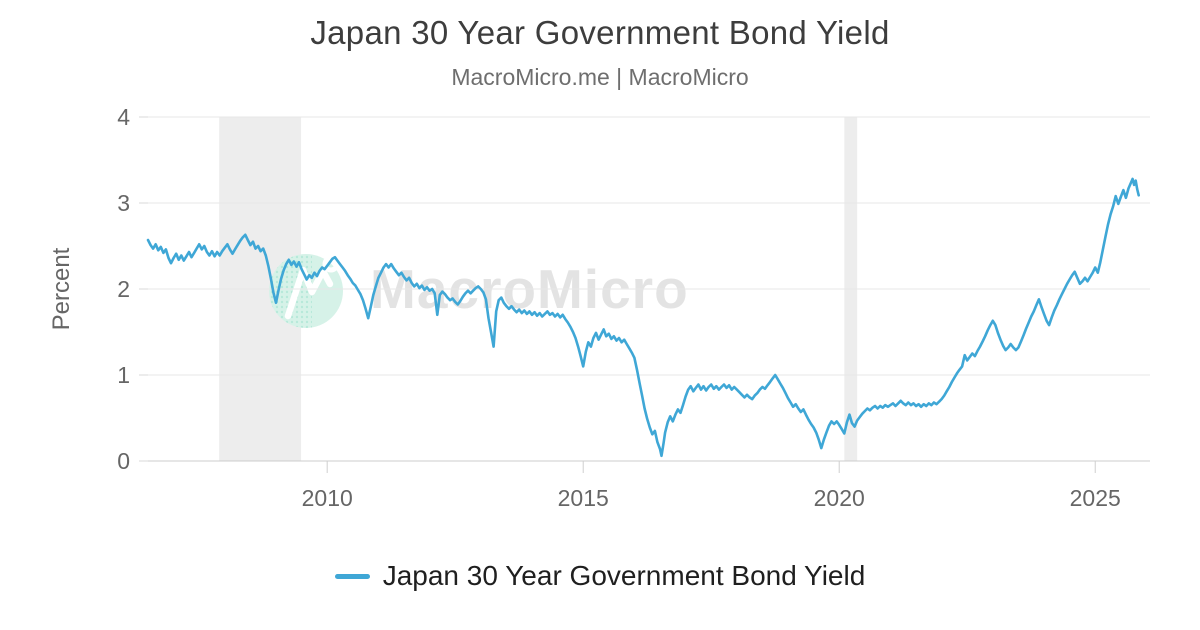 Image resolution: width=1200 pixels, height=630 pixels. I want to click on y-tick-label: 0, so click(123, 461).